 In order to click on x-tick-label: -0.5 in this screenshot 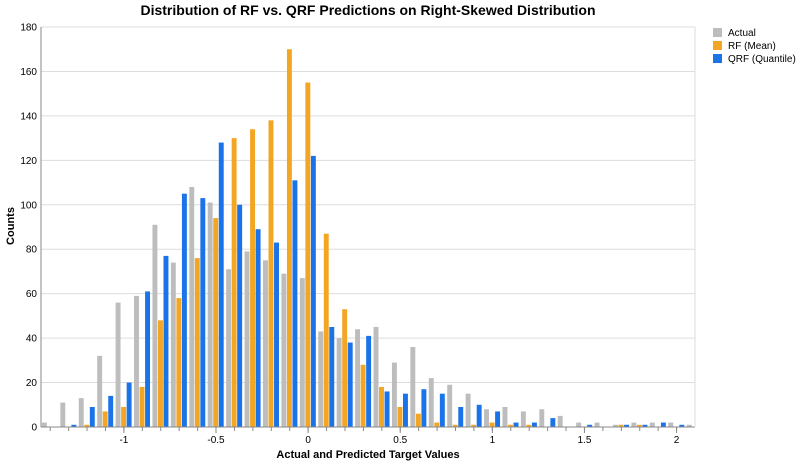, I will do `click(216, 440)`.